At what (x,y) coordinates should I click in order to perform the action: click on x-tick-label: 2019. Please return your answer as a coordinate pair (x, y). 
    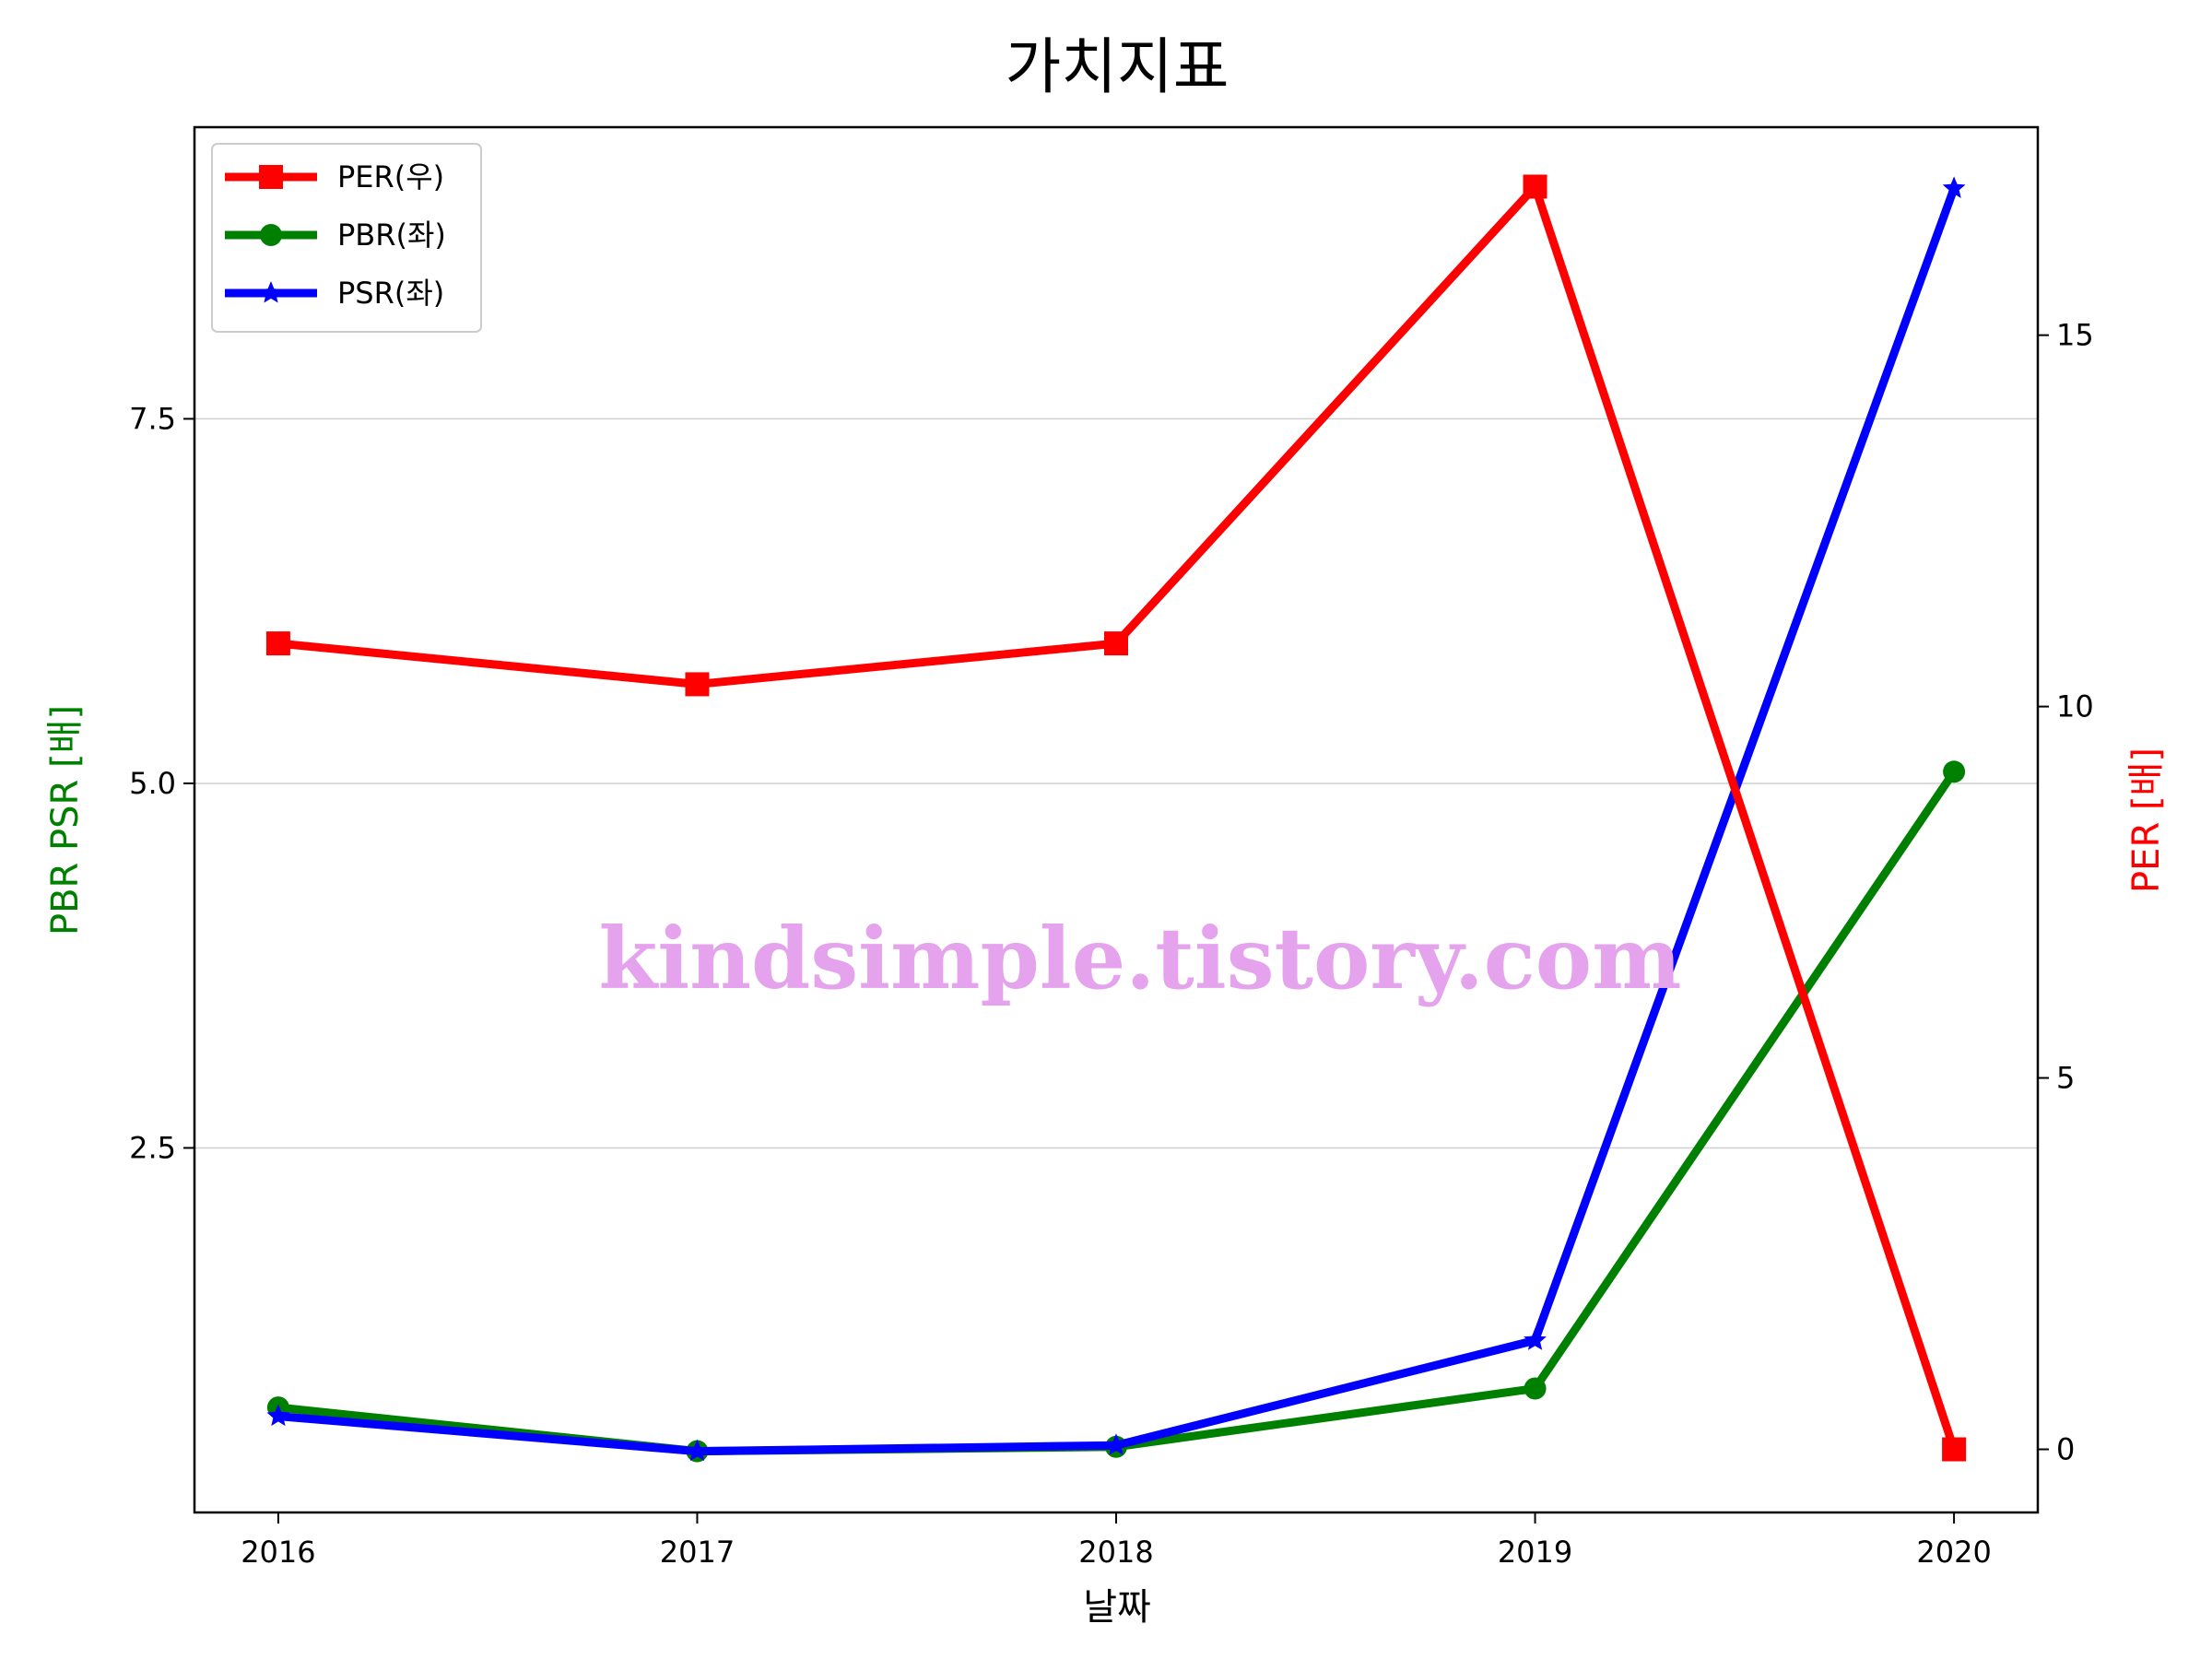
    Looking at the image, I should click on (1535, 1552).